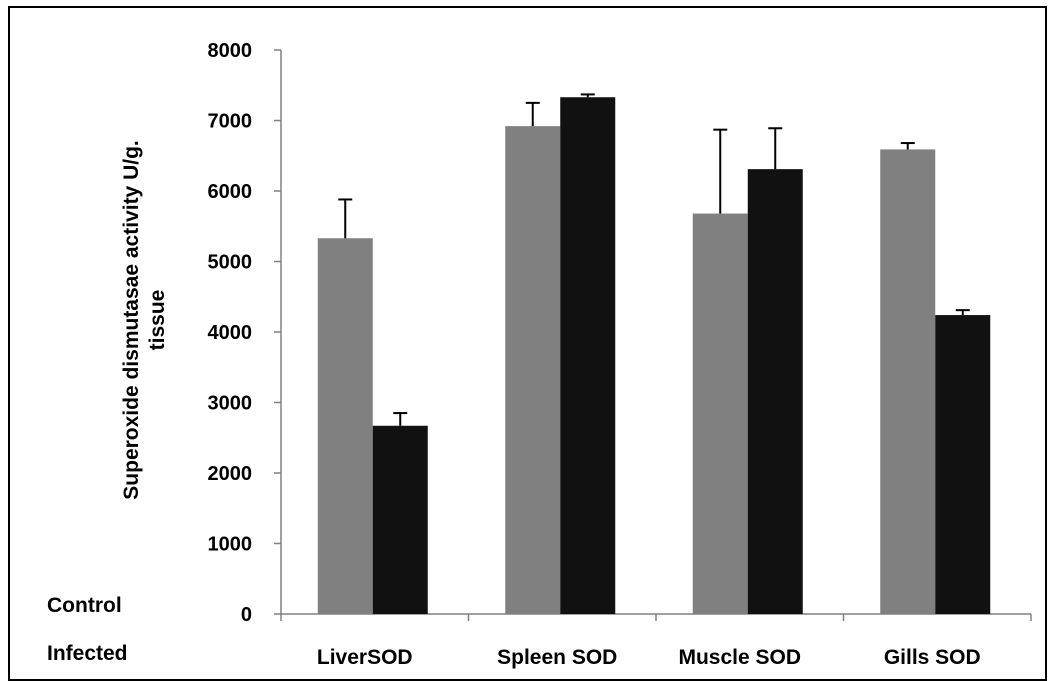  What do you see at coordinates (230, 122) in the screenshot?
I see `y-tick-label: 7000` at bounding box center [230, 122].